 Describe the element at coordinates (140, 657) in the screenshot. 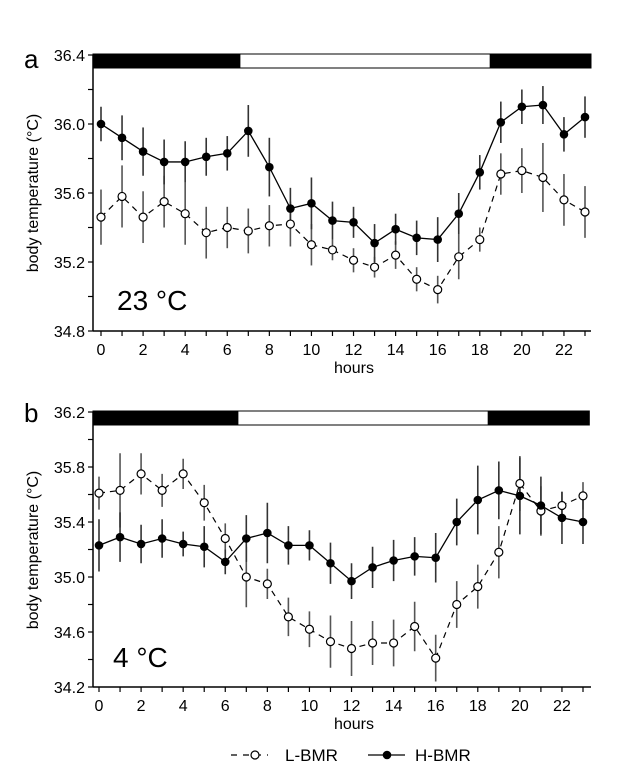

I see `condition-label: 4 °C` at that location.